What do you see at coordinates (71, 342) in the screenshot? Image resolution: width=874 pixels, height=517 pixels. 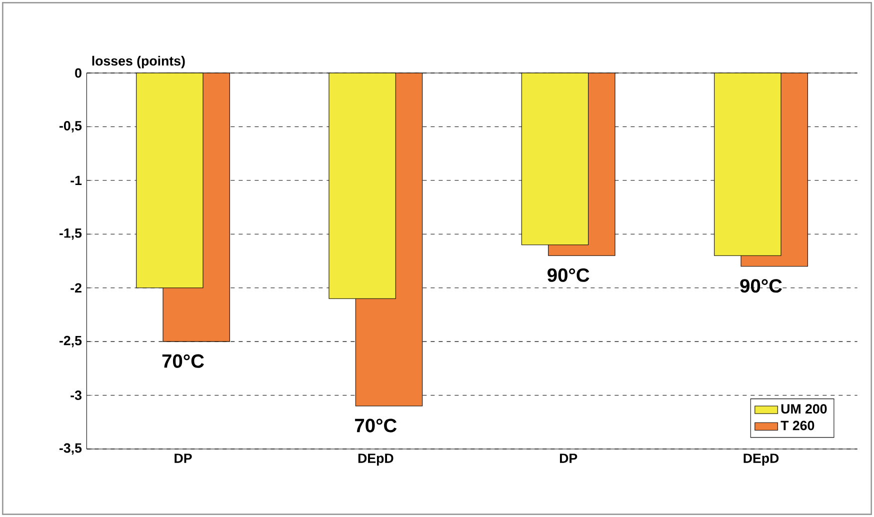 I see `y-tick-label: -2,5` at bounding box center [71, 342].